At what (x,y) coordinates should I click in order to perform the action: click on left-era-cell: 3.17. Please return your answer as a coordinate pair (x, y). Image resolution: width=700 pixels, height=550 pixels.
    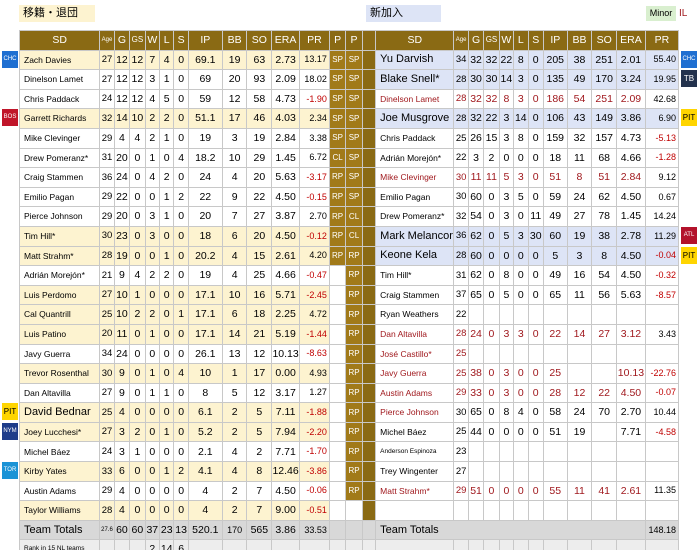
    Looking at the image, I should click on (285, 393).